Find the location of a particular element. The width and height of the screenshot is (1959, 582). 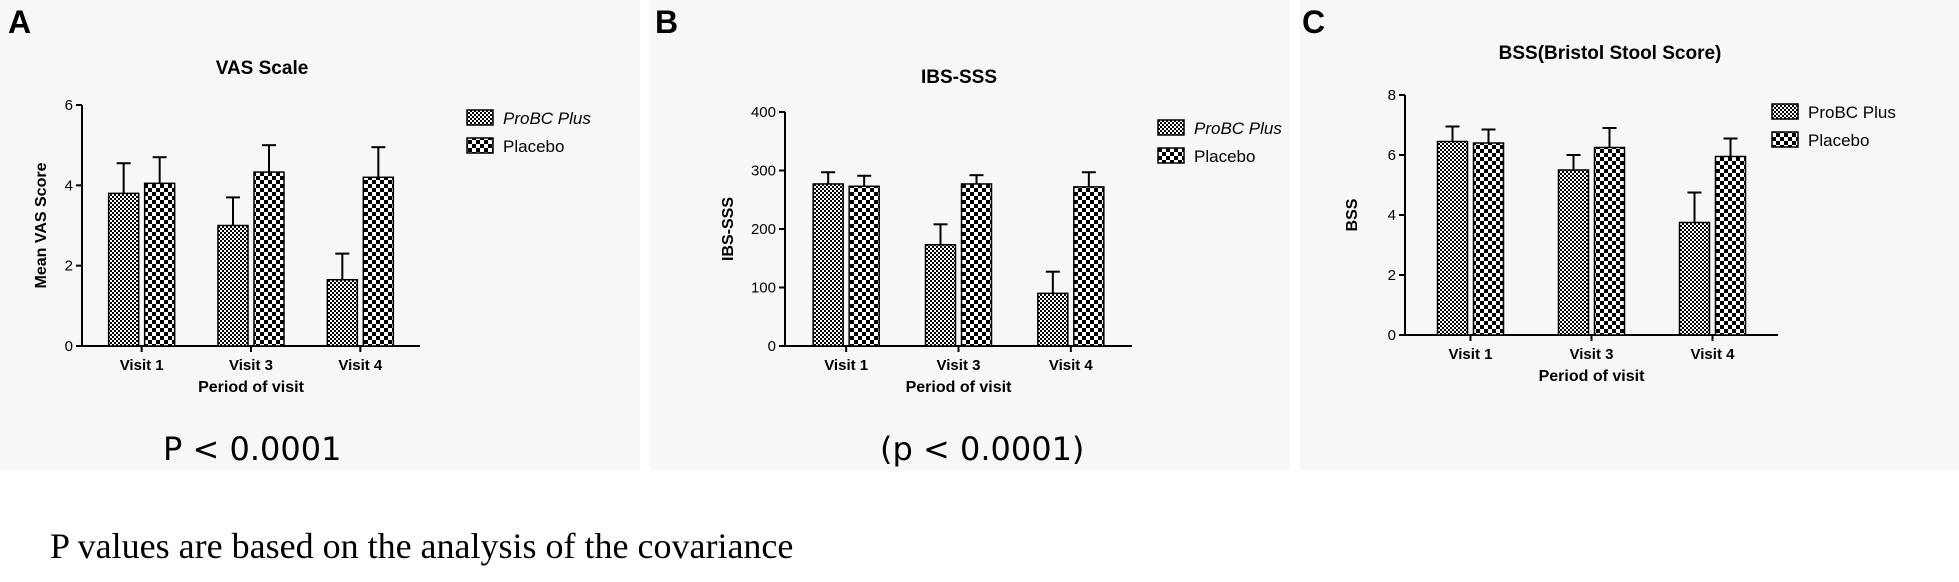

y-tick-label: 400 is located at coordinates (763, 112).